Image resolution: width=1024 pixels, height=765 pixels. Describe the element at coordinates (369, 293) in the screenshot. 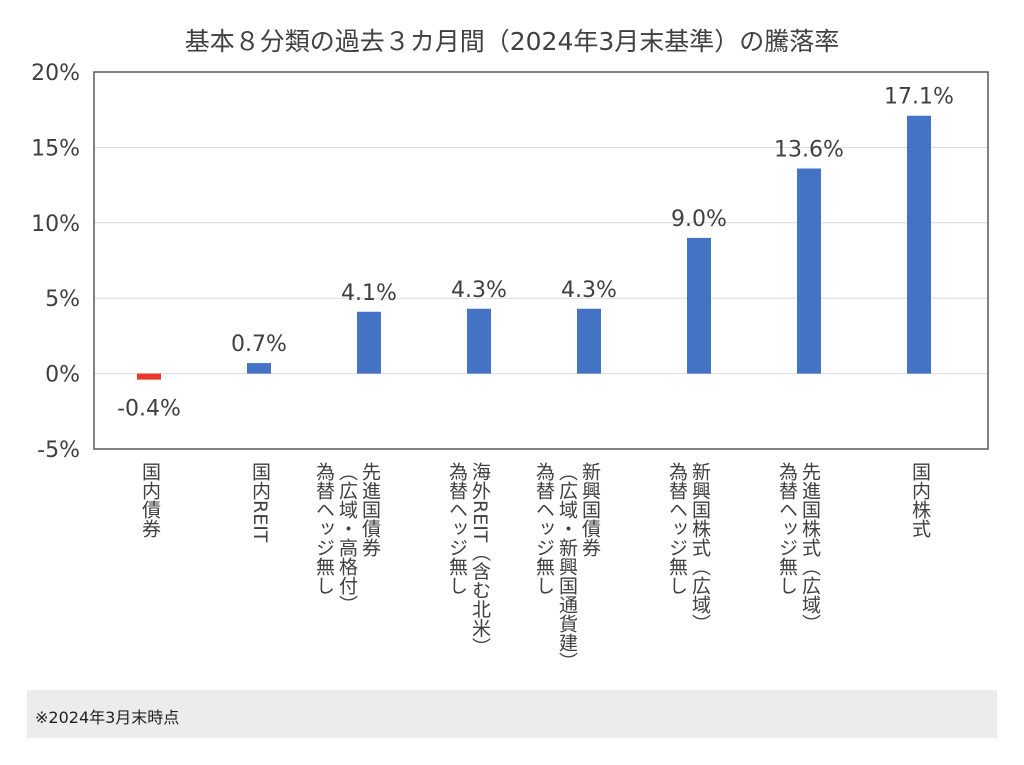

I see `data-label: 4.1%` at that location.